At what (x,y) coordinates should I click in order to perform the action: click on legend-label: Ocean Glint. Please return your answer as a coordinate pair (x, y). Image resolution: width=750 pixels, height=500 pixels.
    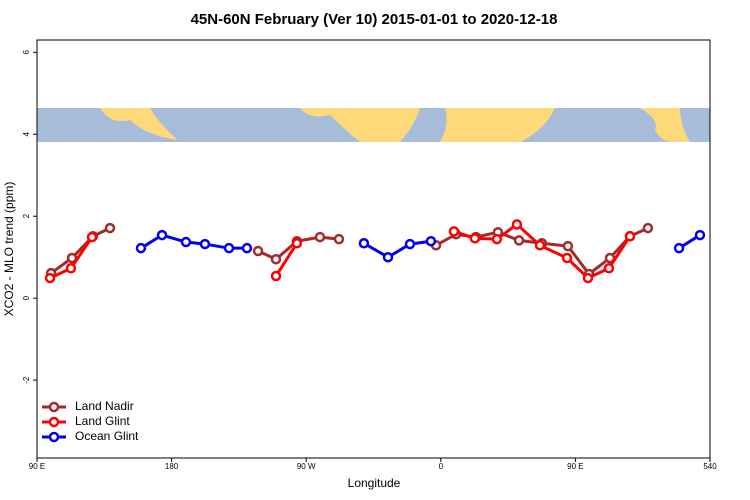
    Looking at the image, I should click on (107, 436).